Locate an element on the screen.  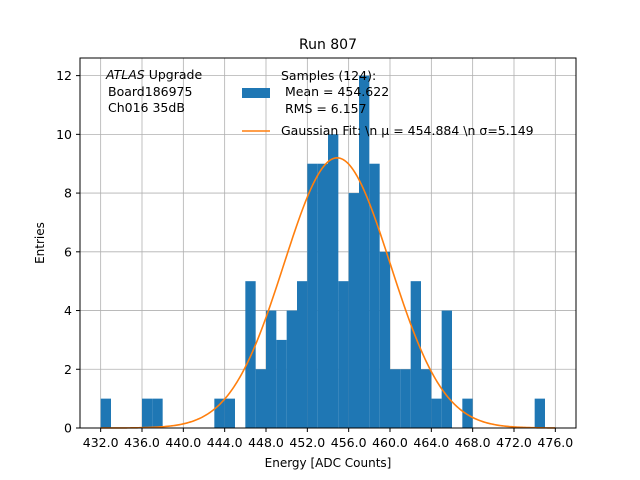
annotation-line-1: ATLAS Upgrade is located at coordinates (153, 74).